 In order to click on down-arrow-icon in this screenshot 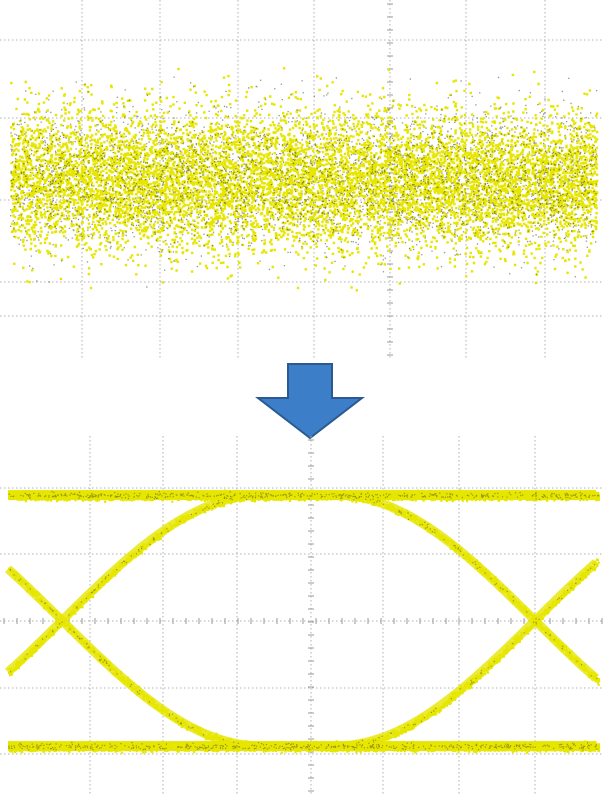, I will do `click(310, 401)`.